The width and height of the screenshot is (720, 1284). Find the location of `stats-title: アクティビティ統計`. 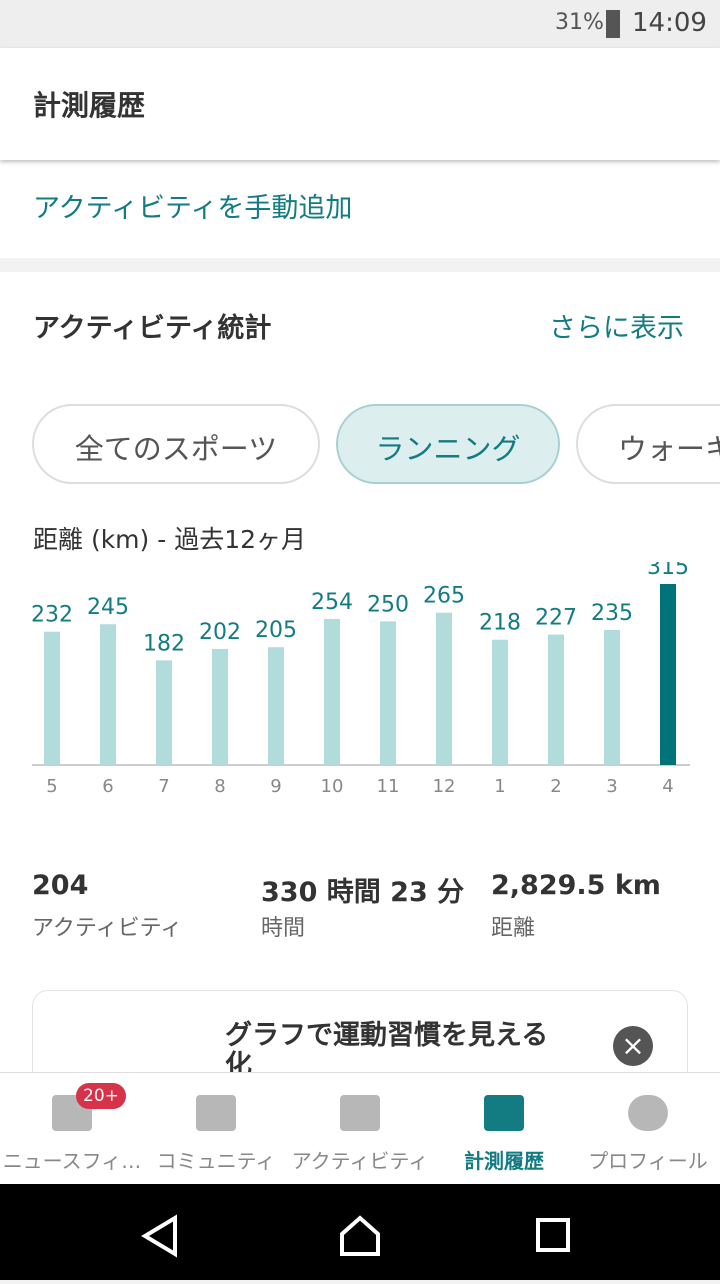

stats-title: アクティビティ統計 is located at coordinates (152, 328).